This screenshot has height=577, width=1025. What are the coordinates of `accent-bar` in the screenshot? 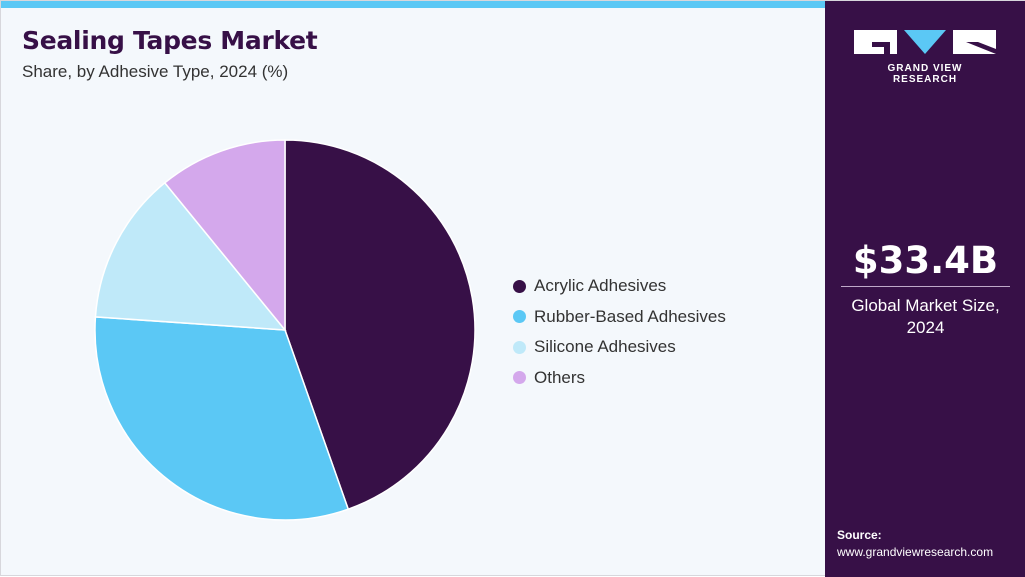 It's located at (413, 4).